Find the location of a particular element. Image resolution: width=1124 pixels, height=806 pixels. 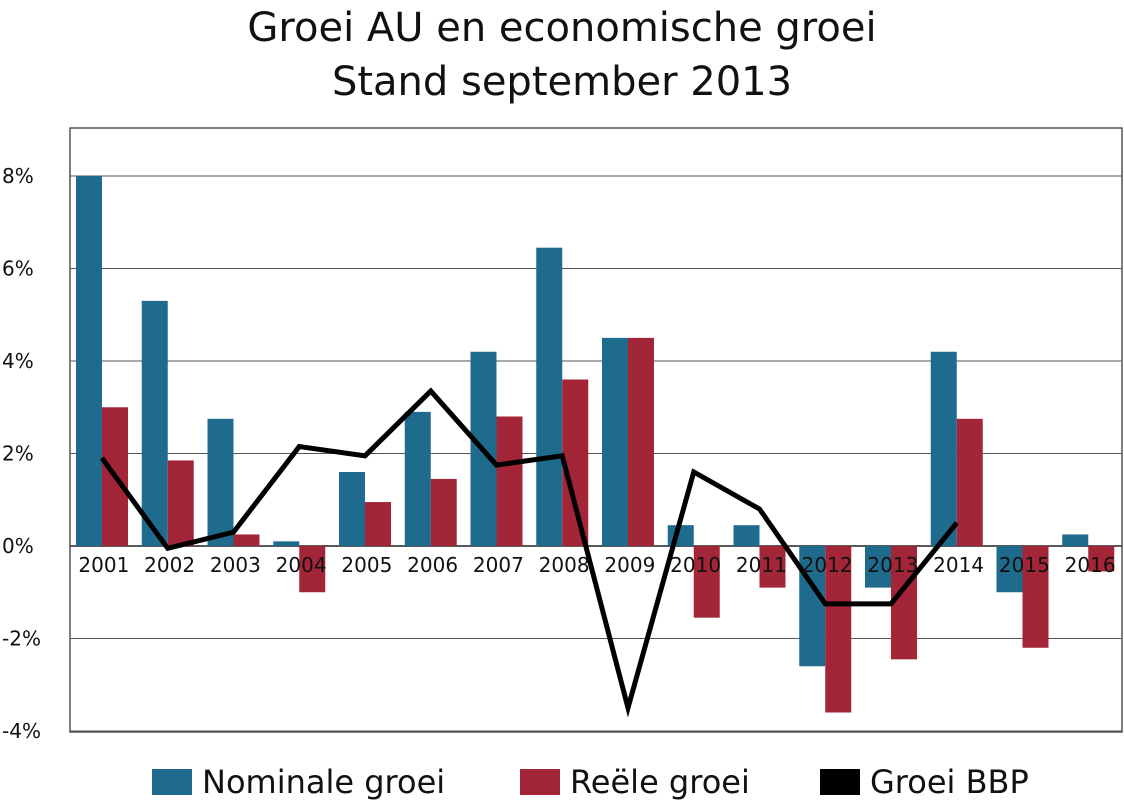

legend: Nominale groei Reële groei Groei BBP is located at coordinates (562, 782).